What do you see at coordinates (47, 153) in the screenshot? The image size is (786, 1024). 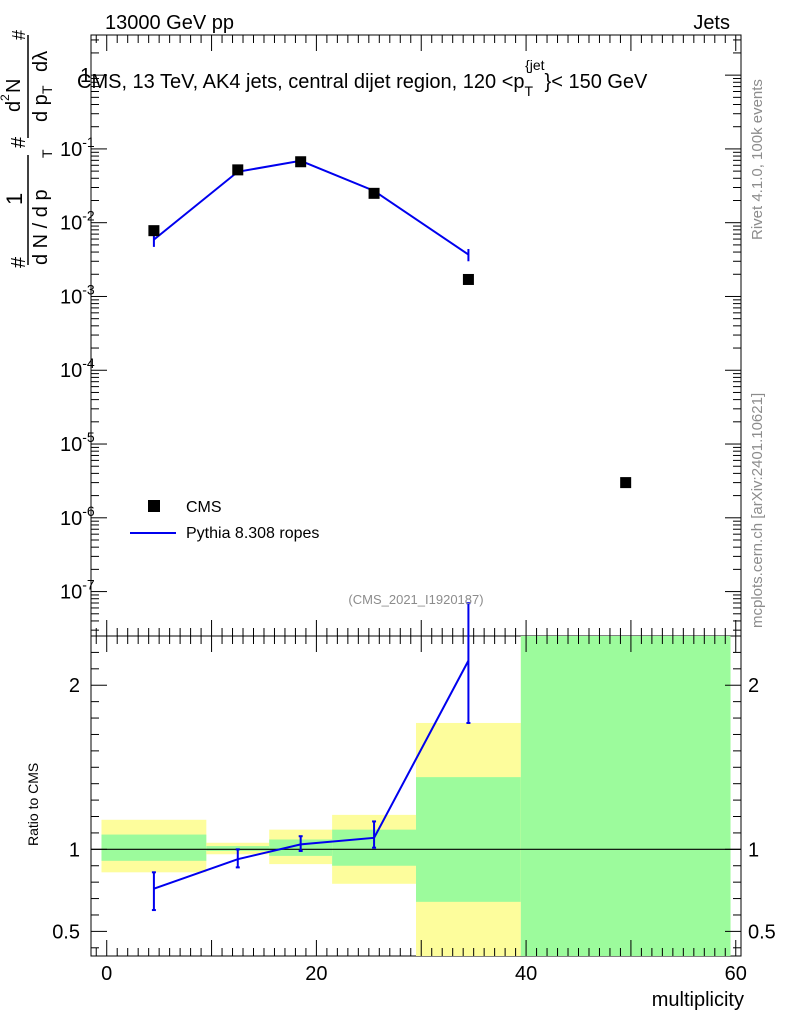 I see `ylabel-den-sub: T` at bounding box center [47, 153].